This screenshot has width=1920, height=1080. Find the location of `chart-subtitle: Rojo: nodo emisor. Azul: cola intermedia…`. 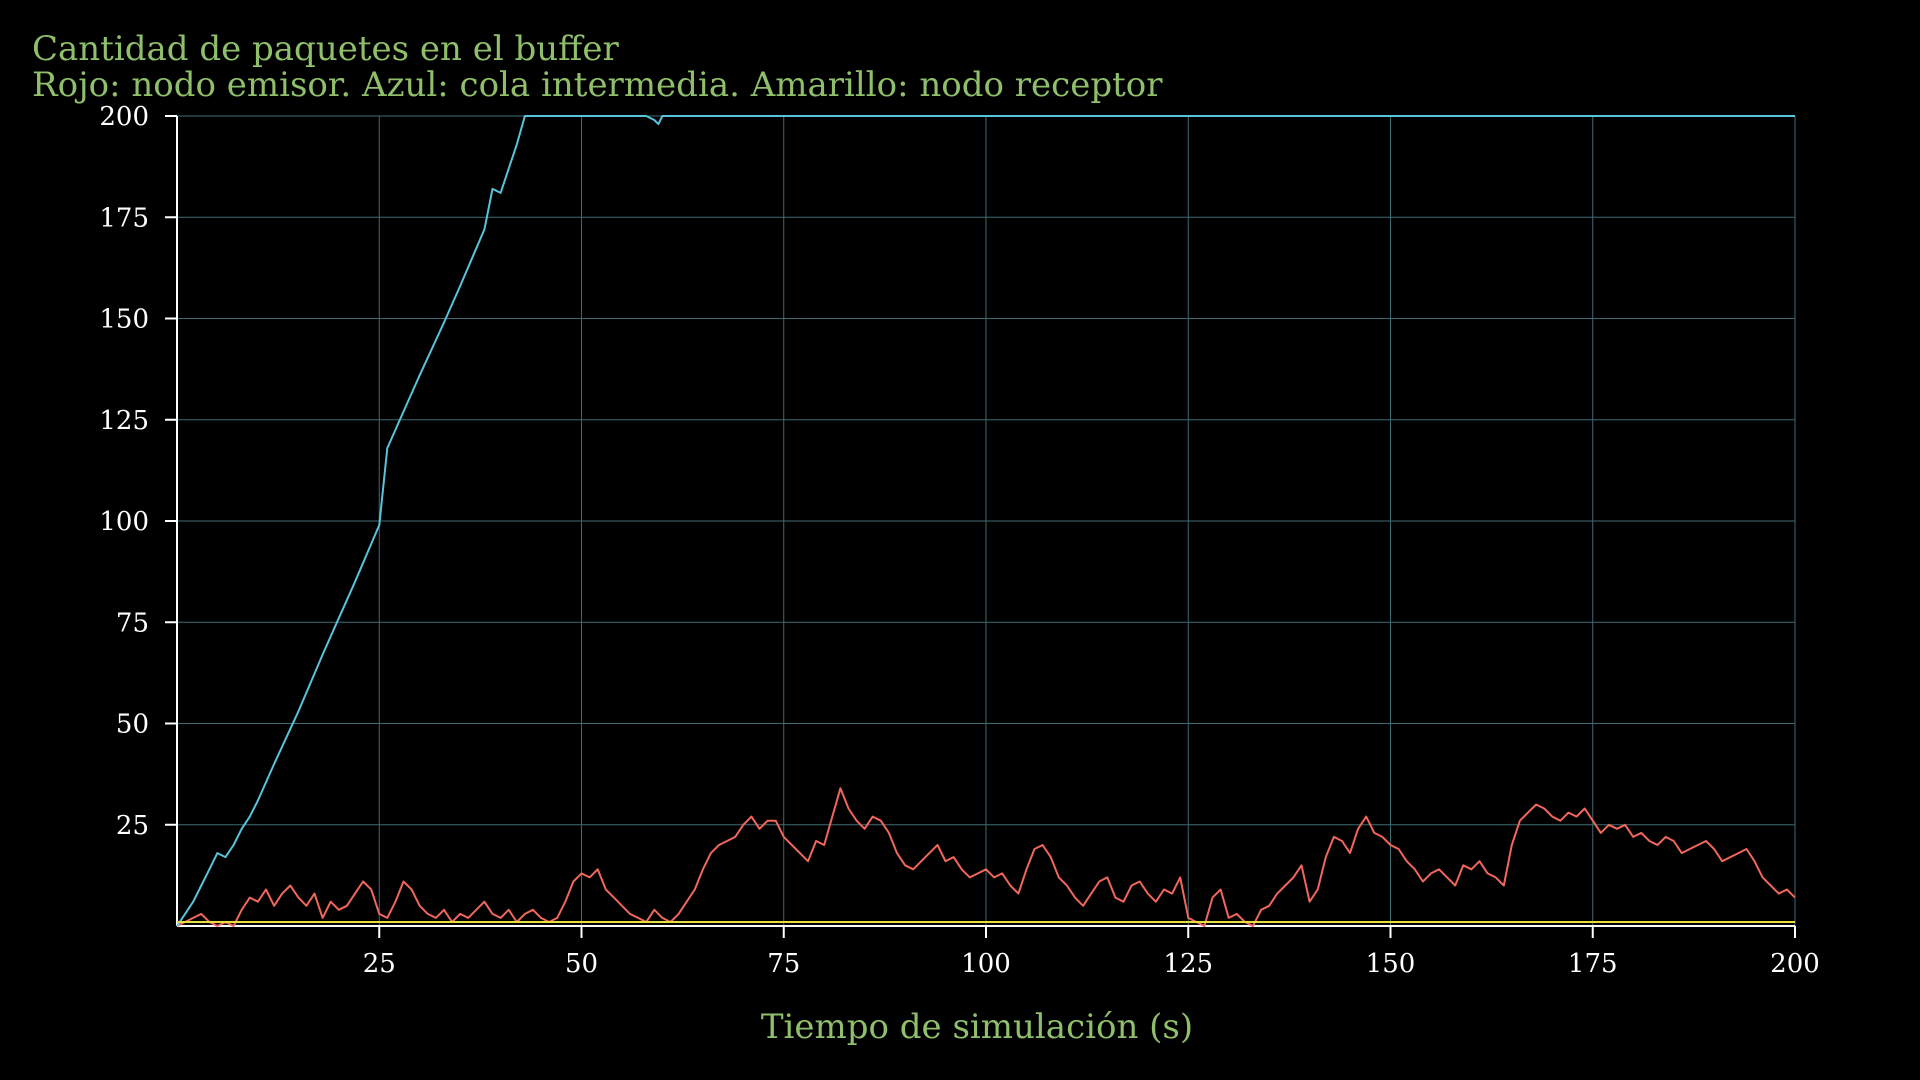

chart-subtitle: Rojo: nodo emisor. Azul: cola intermedia… is located at coordinates (597, 85).